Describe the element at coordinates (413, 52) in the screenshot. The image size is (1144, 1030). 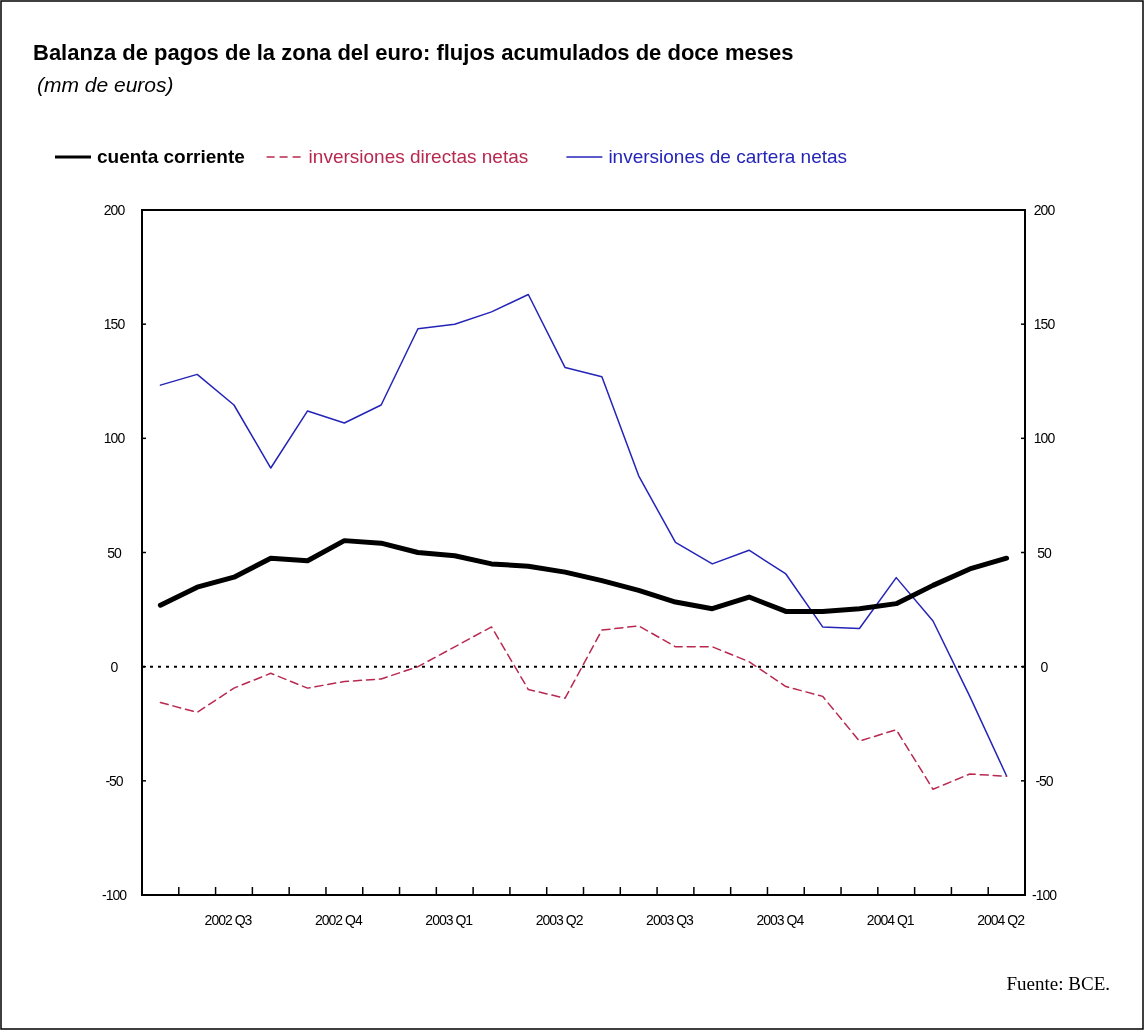
I see `chart-title: Balanza de pagos de la zona del euro: flujos acumulados de doce meses` at that location.